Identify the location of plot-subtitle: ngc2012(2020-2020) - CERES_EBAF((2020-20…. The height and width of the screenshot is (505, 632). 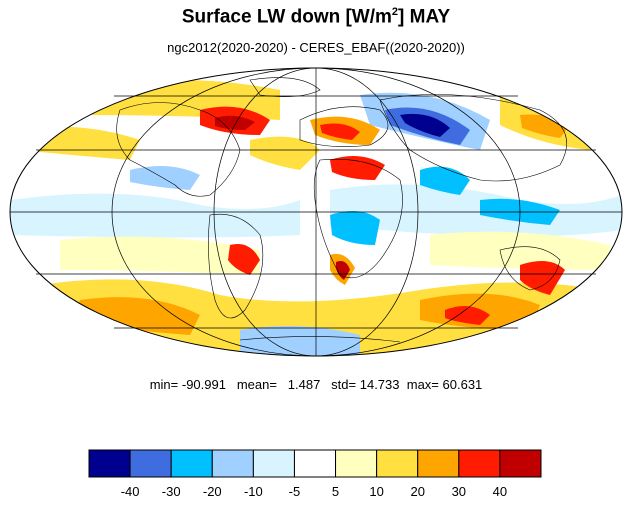
(316, 47).